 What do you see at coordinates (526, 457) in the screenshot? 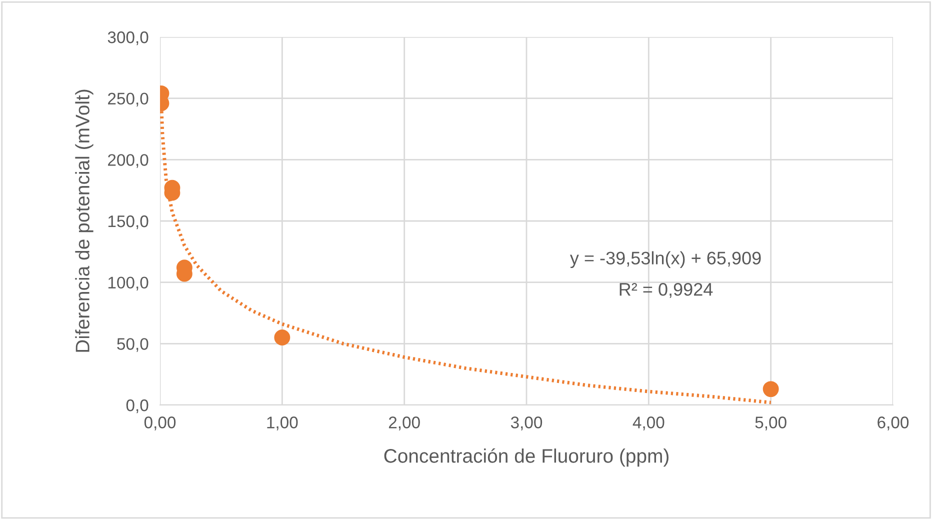
I see `x-axis-title: Concentración de Fluoruro (ppm)` at bounding box center [526, 457].